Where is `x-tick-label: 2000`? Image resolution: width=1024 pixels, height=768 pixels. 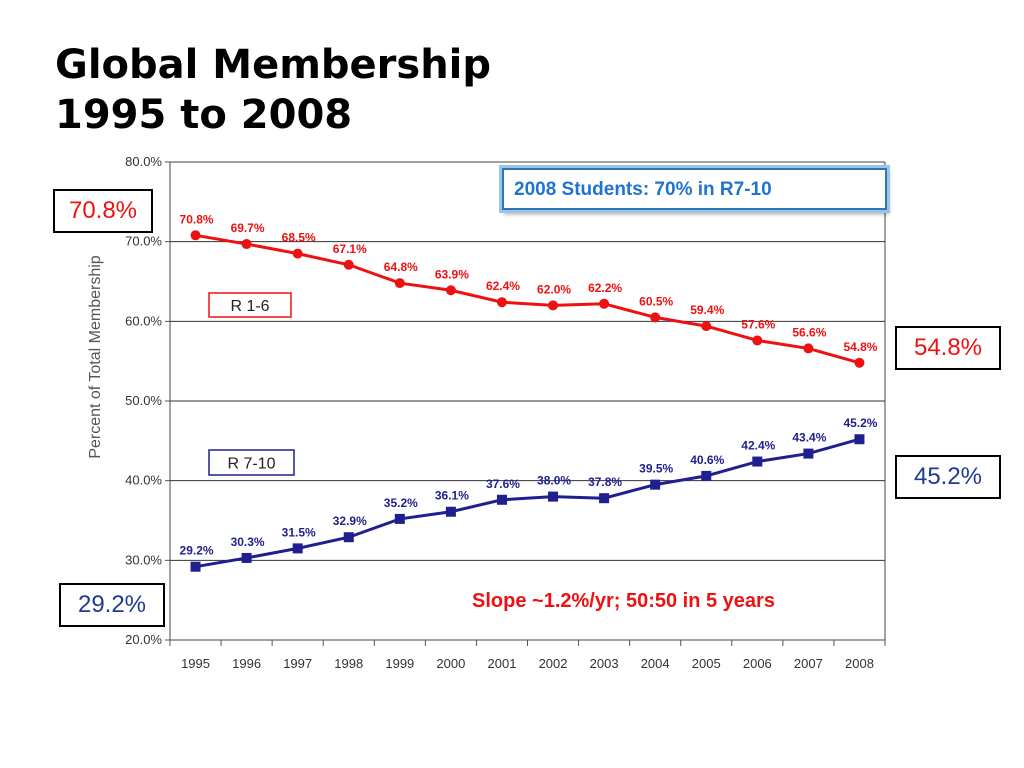
x-tick-label: 2000 is located at coordinates (450, 663).